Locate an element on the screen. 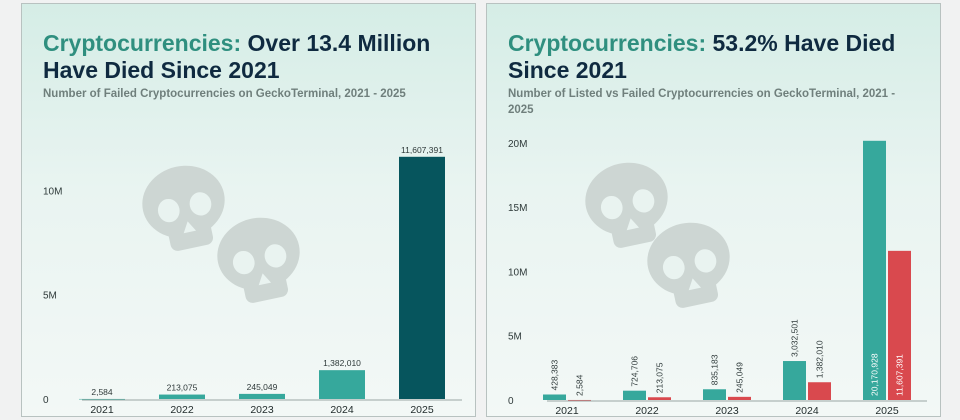  data-label-listed-2022: 724,706 is located at coordinates (635, 371).